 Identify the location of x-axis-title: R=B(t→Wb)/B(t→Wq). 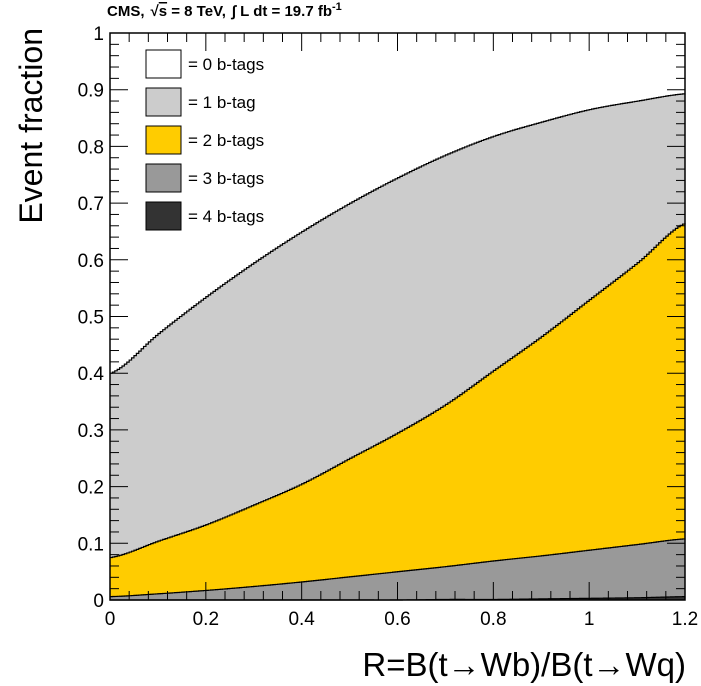
(524, 664).